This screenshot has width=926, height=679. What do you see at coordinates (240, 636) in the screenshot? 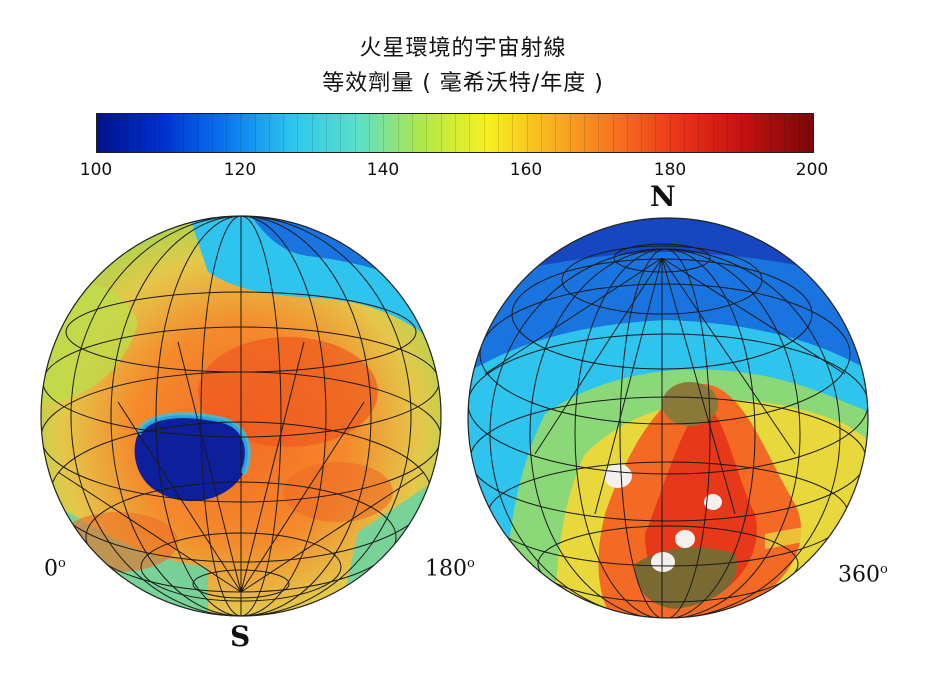
I see `south-pole-label: S` at bounding box center [240, 636].